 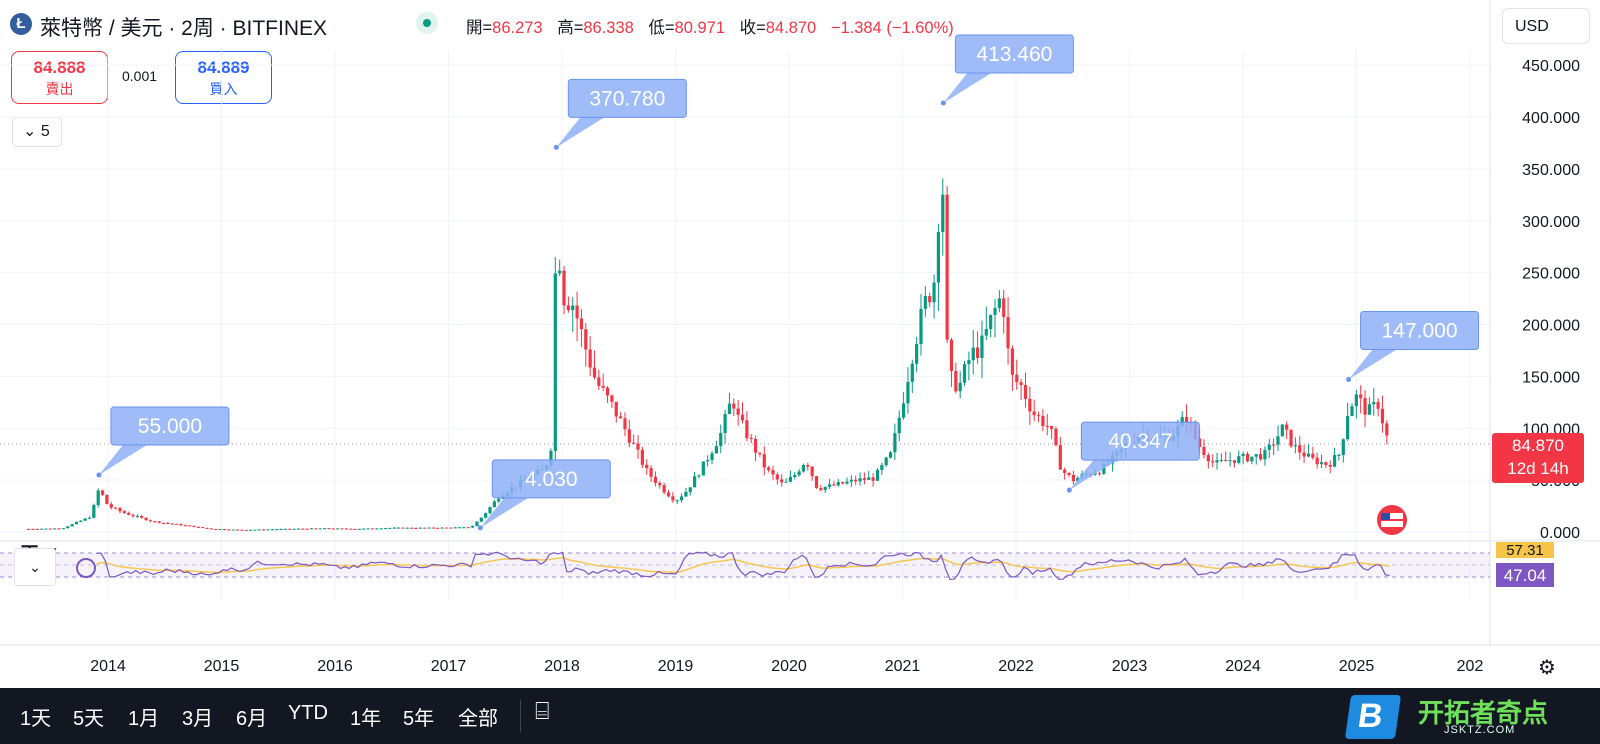 What do you see at coordinates (223, 77) in the screenshot?
I see `buy-button: 84.889 買入` at bounding box center [223, 77].